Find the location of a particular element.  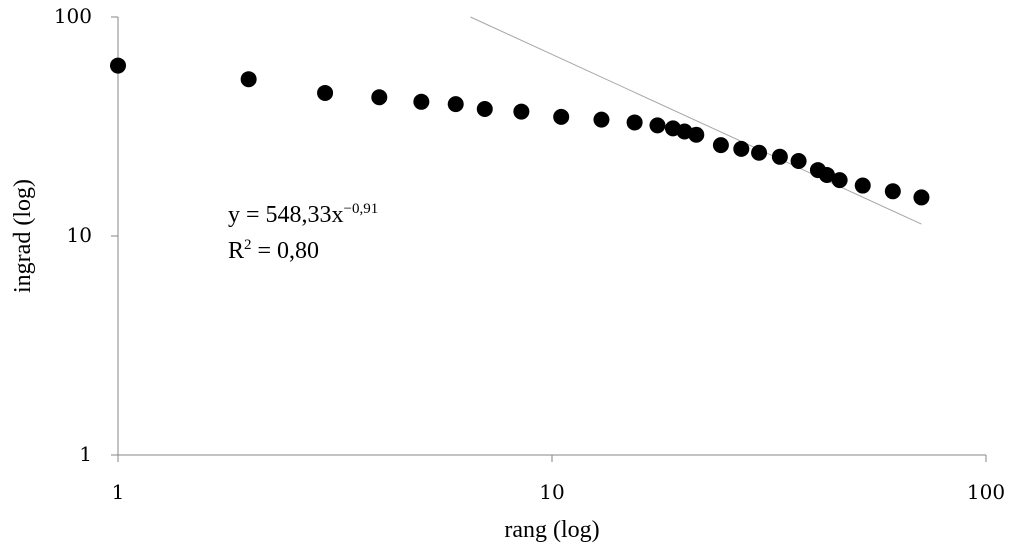

r-squared-label: R2 = 0,80 is located at coordinates (273, 250).